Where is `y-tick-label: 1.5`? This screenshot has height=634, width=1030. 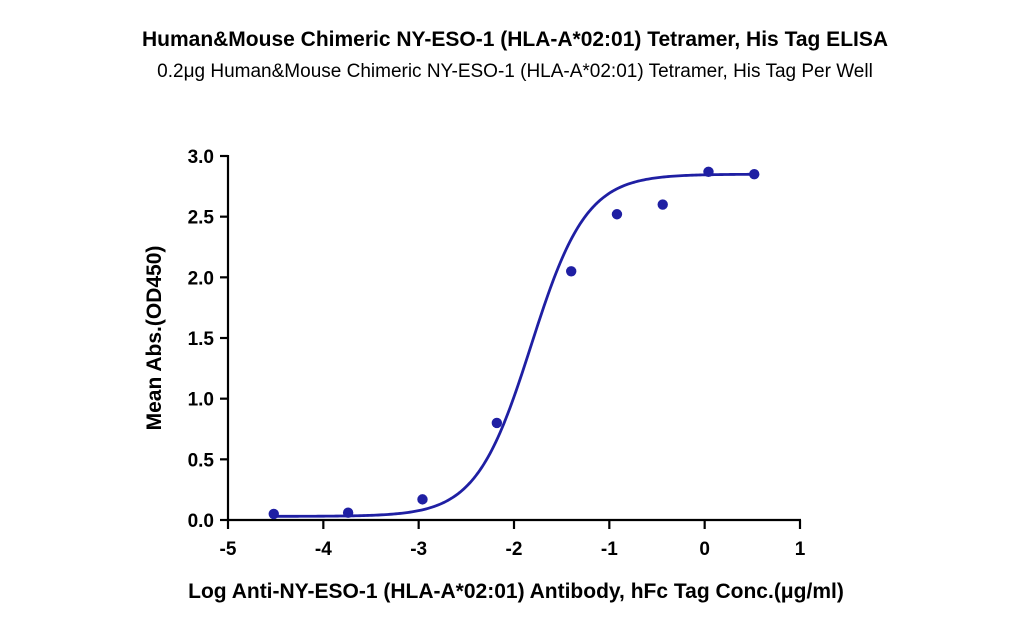 y-tick-label: 1.5 is located at coordinates (201, 339).